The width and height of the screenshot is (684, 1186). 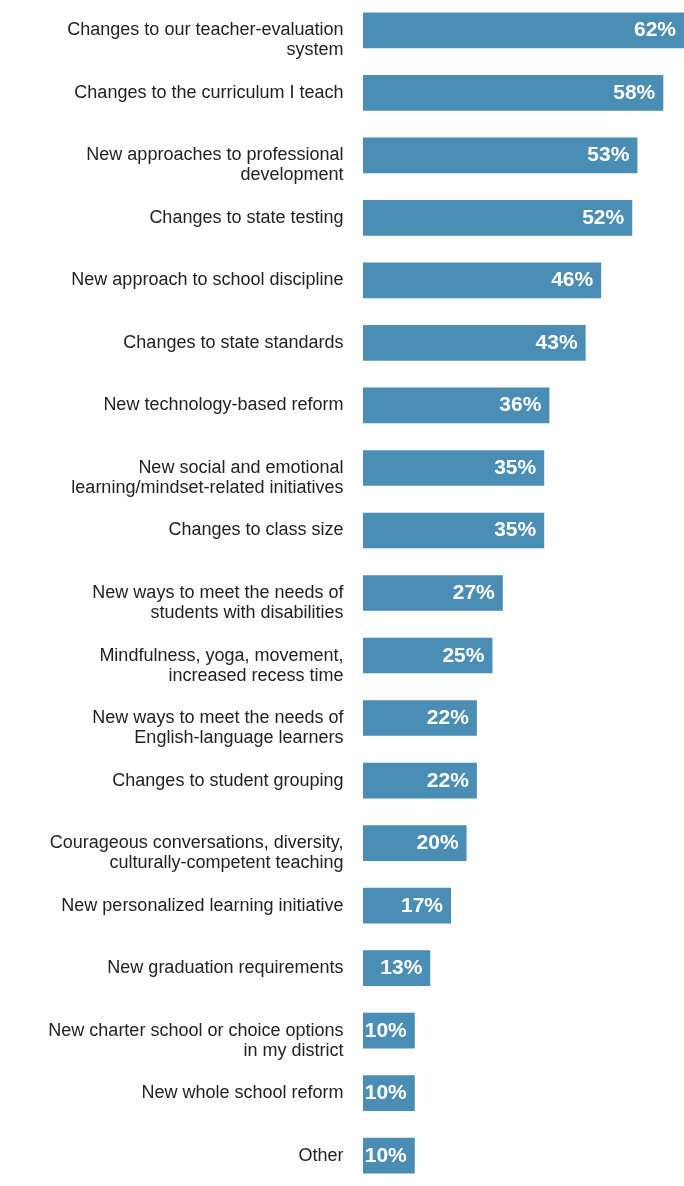 What do you see at coordinates (209, 91) in the screenshot?
I see `y-tick-label: Changes to the curriculum I teach` at bounding box center [209, 91].